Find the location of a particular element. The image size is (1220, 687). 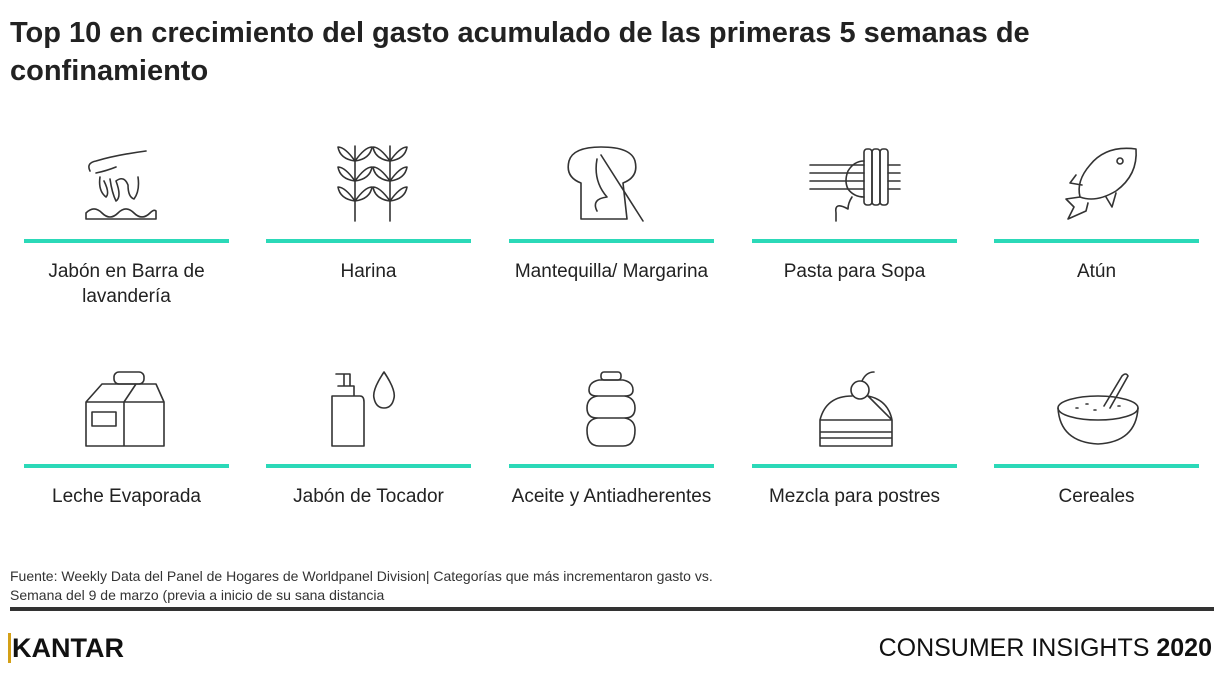

cereal-bowl-icon is located at coordinates (1096, 411).